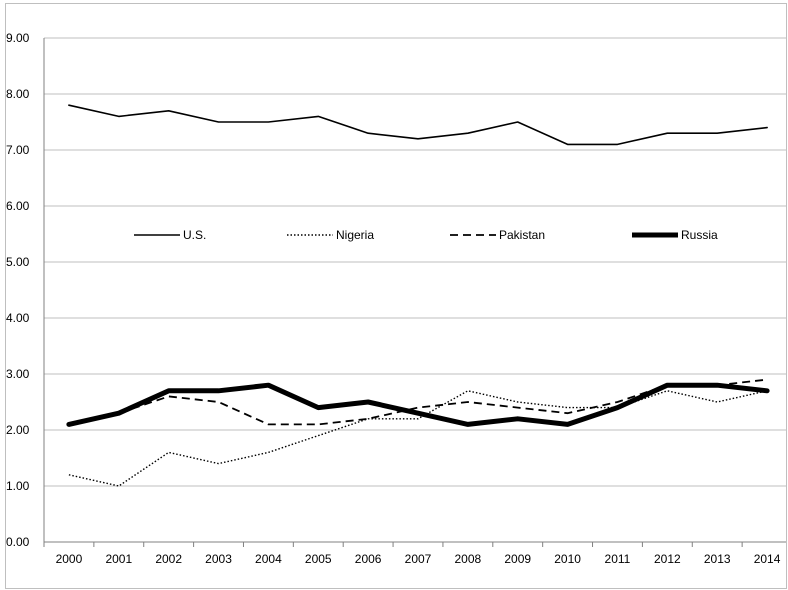  I want to click on x-tick-label: 2014, so click(767, 559).